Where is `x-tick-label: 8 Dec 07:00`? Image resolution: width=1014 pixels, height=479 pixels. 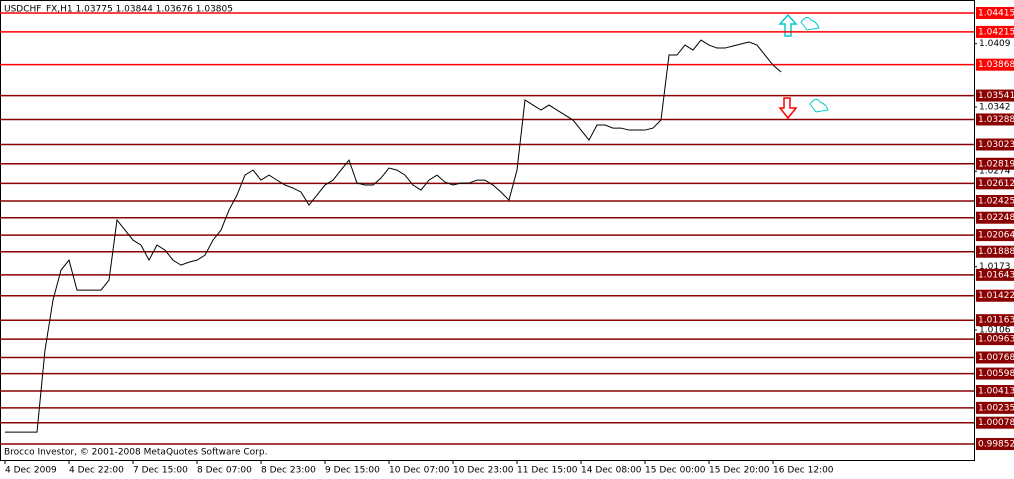 x-tick-label: 8 Dec 07:00 is located at coordinates (224, 471).